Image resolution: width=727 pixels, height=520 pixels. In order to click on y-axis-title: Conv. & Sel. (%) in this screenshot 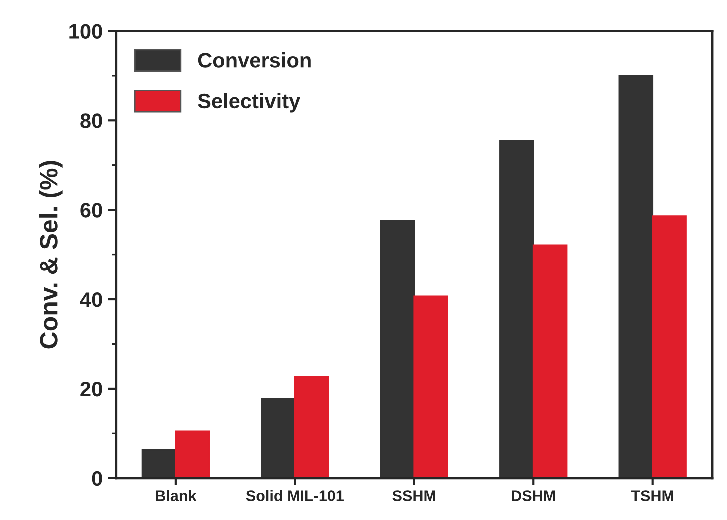, I will do `click(51, 255)`.